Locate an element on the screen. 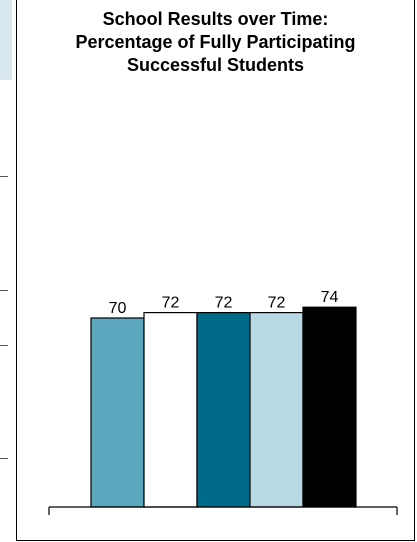 The image size is (417, 542). bar-value-label-4: 72 is located at coordinates (277, 303).